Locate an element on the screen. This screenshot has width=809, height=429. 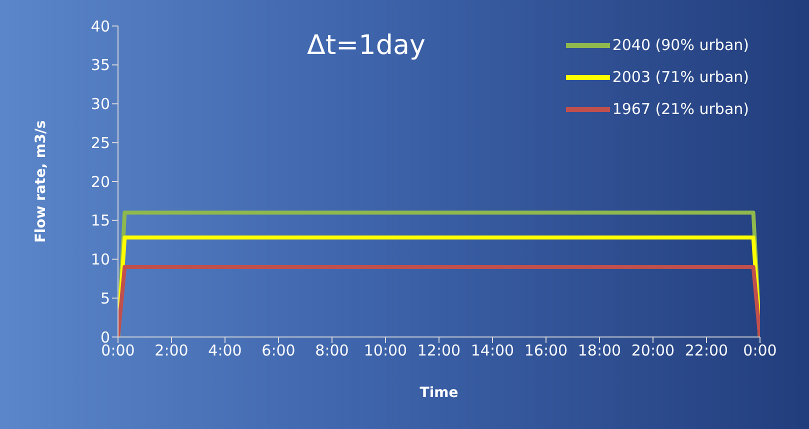
y-tick-label: 20 is located at coordinates (100, 181).